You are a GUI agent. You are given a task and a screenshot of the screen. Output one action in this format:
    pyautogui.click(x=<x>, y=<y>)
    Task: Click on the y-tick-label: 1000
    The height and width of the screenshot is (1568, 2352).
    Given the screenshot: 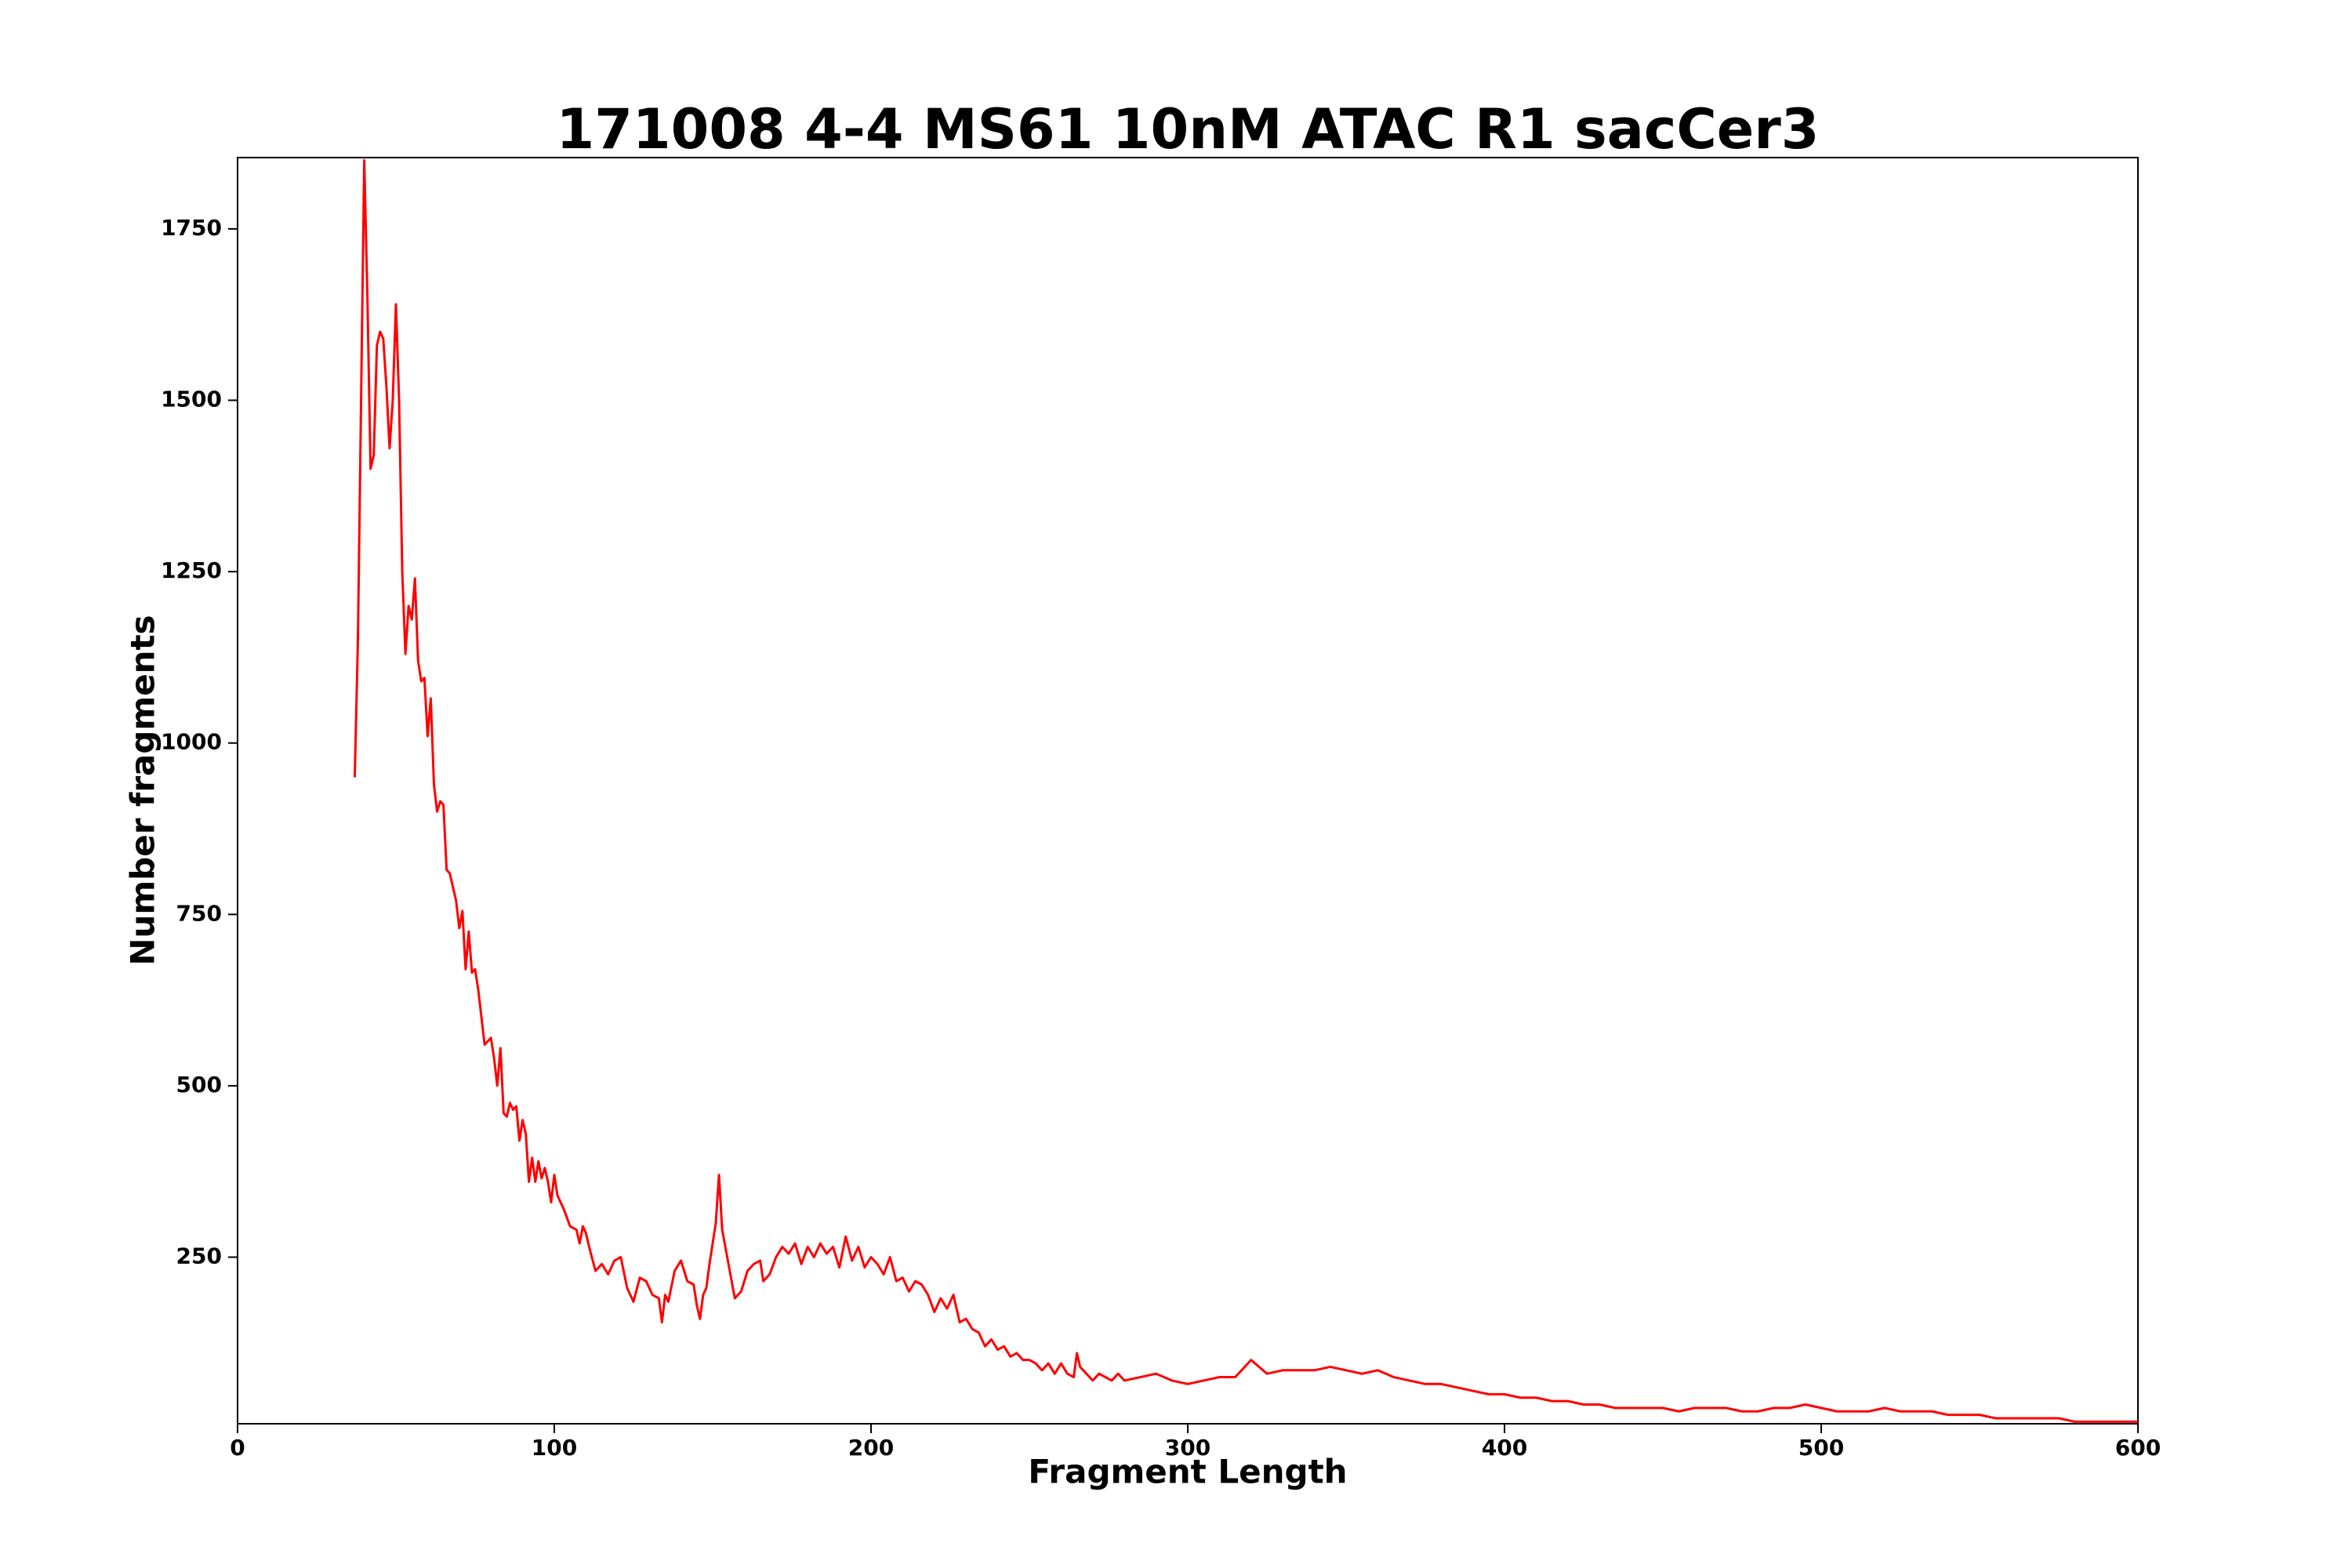 What is the action you would take?
    pyautogui.click(x=191, y=742)
    